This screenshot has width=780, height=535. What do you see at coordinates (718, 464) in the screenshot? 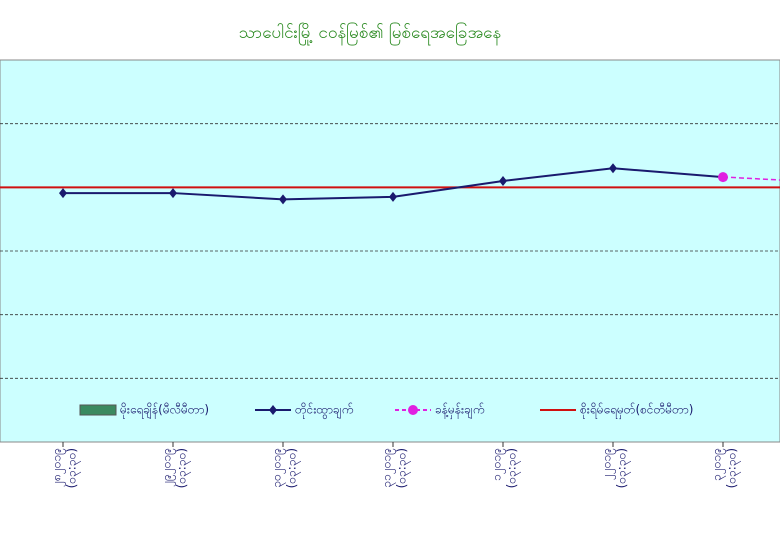
I see `x-tick-label: ၃၂၀၁၉` at bounding box center [718, 464].